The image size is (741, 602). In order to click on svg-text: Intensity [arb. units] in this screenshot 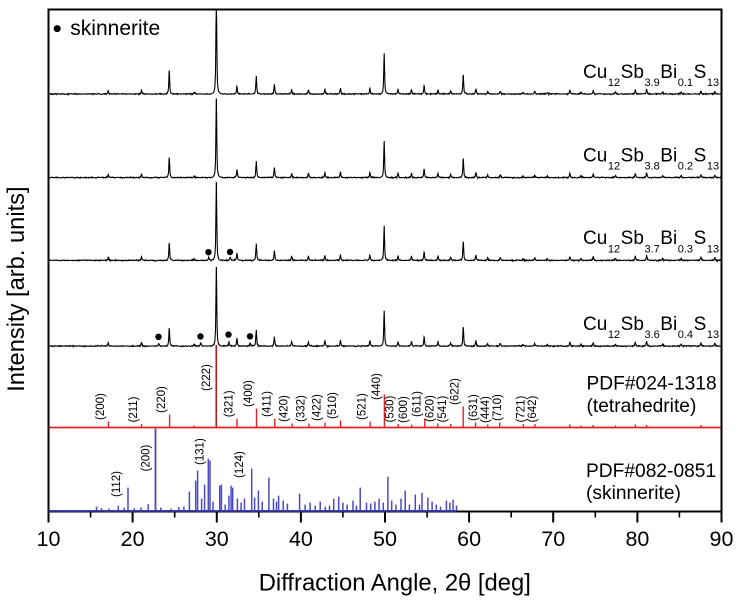, I will do `click(17, 288)`.